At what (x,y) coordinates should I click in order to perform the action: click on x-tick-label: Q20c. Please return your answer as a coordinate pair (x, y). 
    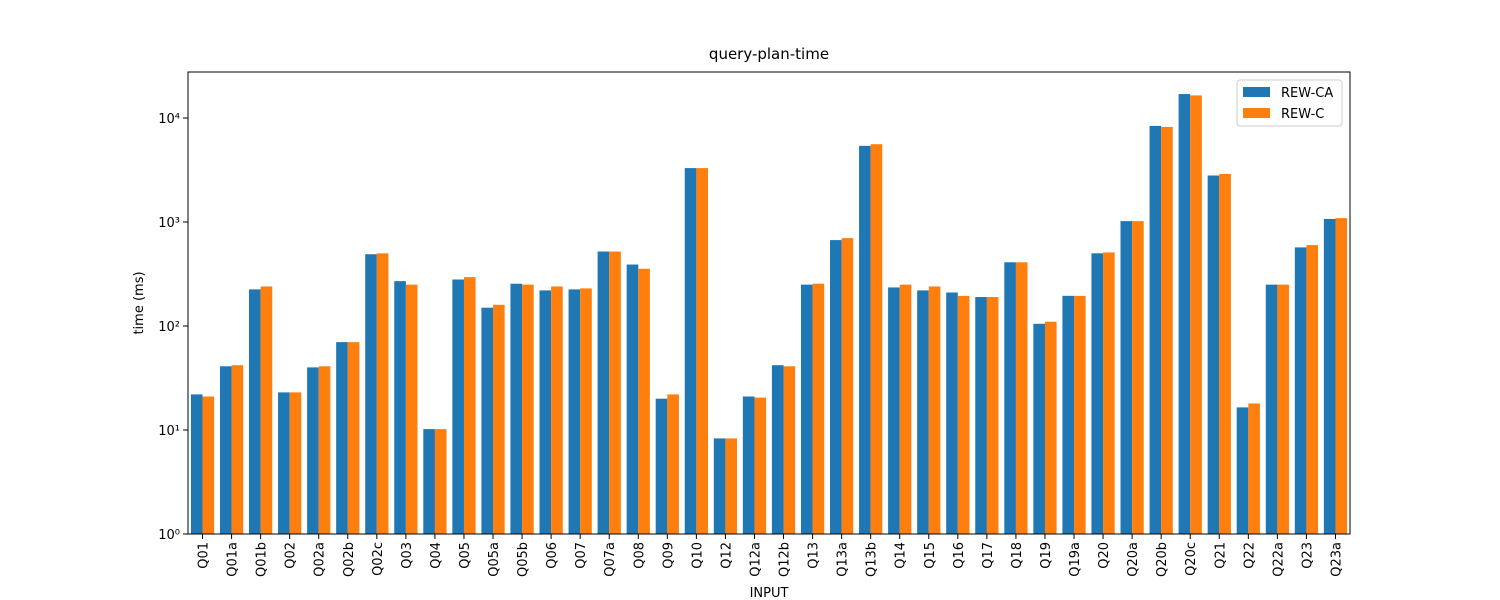
    Looking at the image, I should click on (1191, 559).